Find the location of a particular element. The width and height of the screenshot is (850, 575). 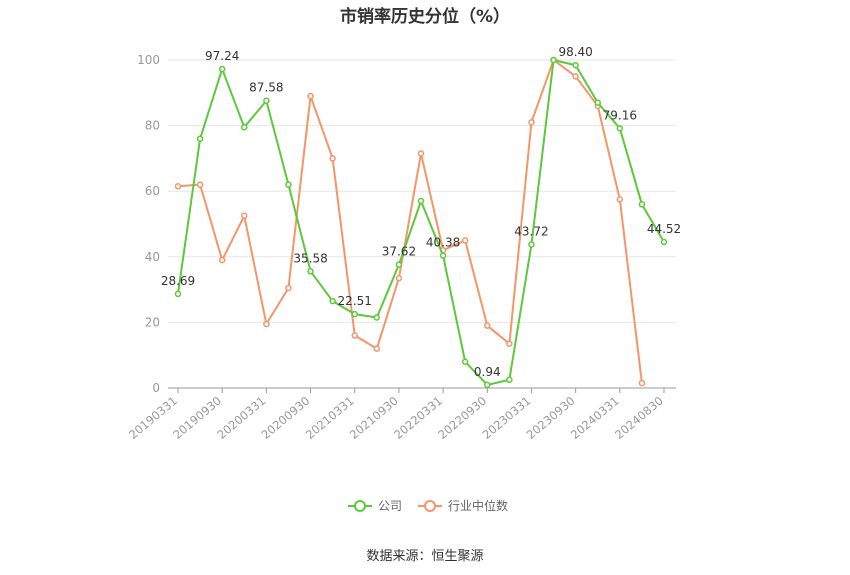

x-tick-label: 20200930 is located at coordinates (286, 418).